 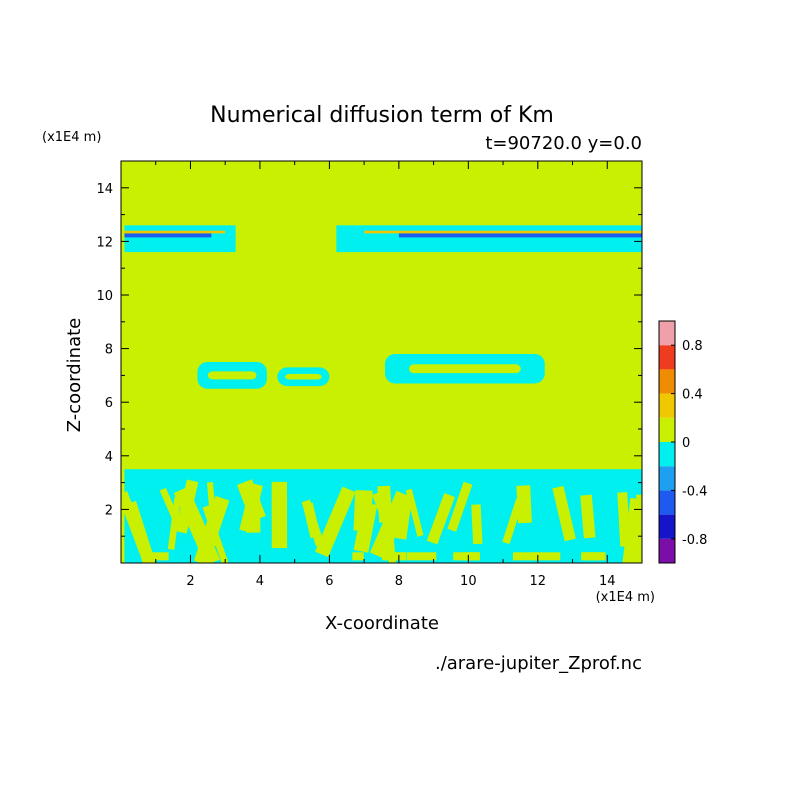 I want to click on y-axis-label: Z-coordinate, so click(x=74, y=375).